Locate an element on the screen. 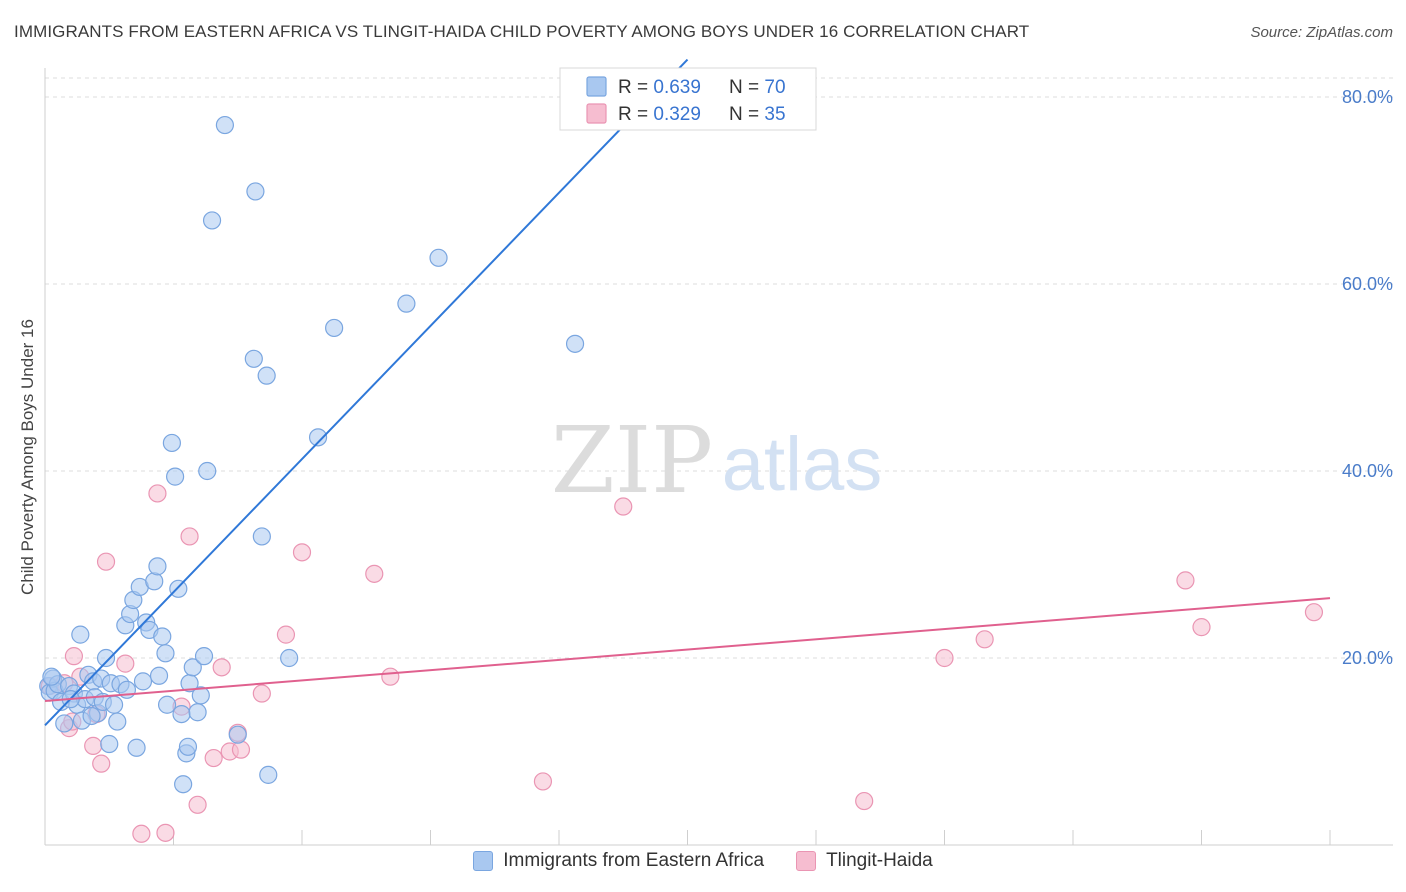 The height and width of the screenshot is (892, 1406). legend-box-row-pink: R = 0.329 N = 35 is located at coordinates (702, 114).